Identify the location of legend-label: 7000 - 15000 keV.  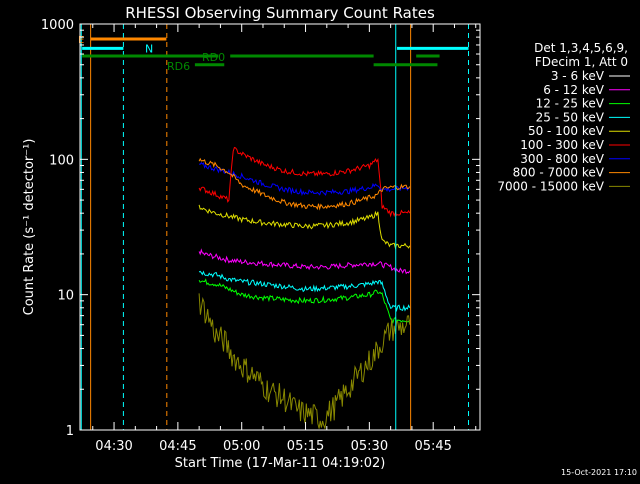
(550, 186).